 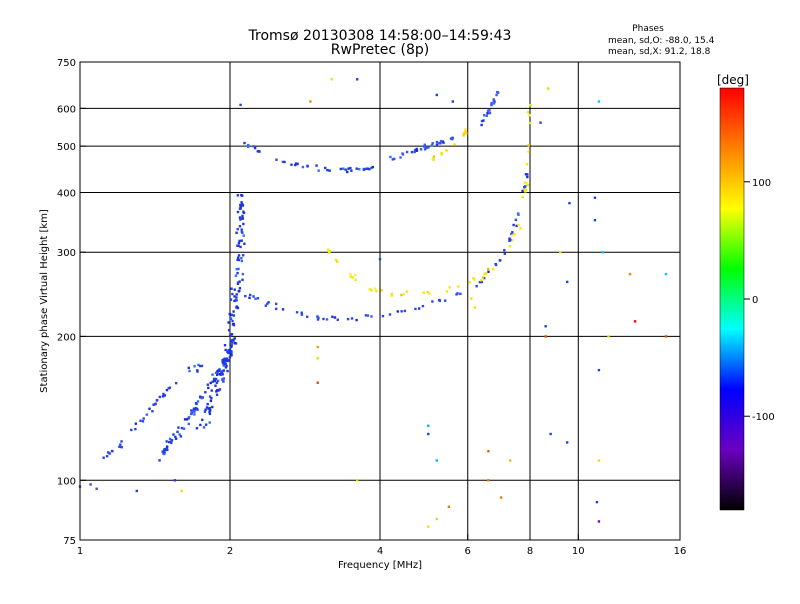 What do you see at coordinates (680, 551) in the screenshot?
I see `x-tick-label: 16` at bounding box center [680, 551].